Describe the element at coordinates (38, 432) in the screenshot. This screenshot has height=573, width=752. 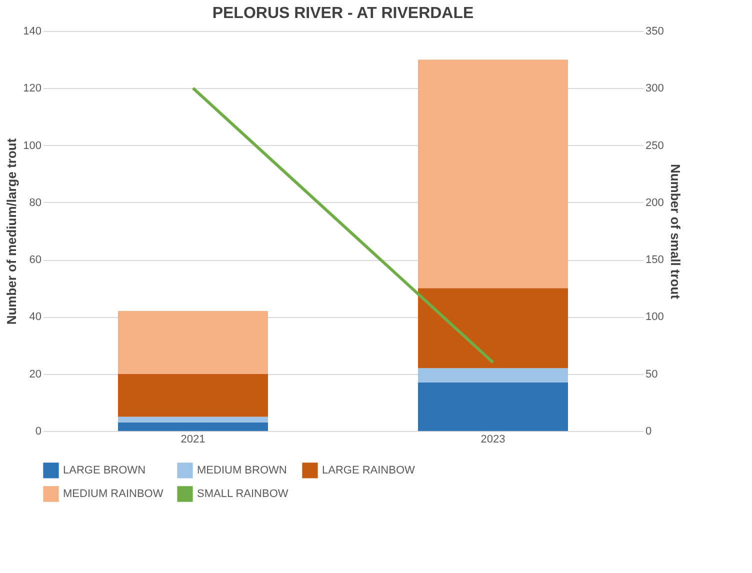
I see `y-tick-label: 0` at that location.